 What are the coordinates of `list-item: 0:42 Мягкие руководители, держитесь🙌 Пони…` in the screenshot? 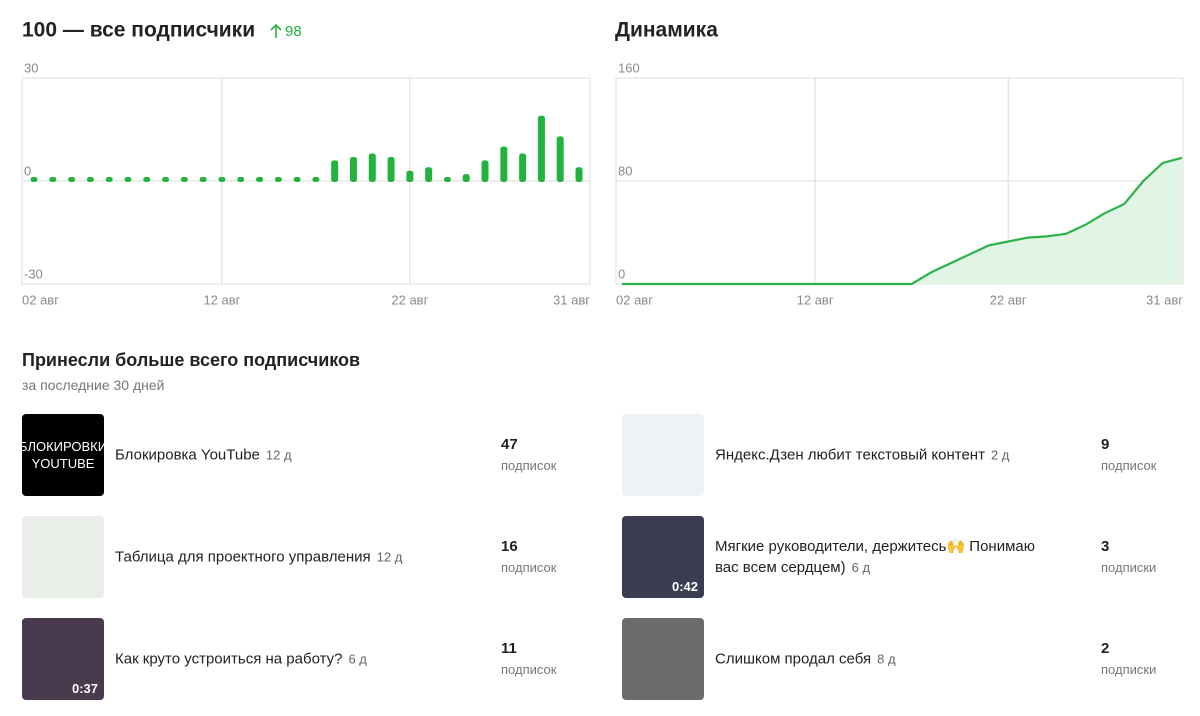 It's located at (911, 557).